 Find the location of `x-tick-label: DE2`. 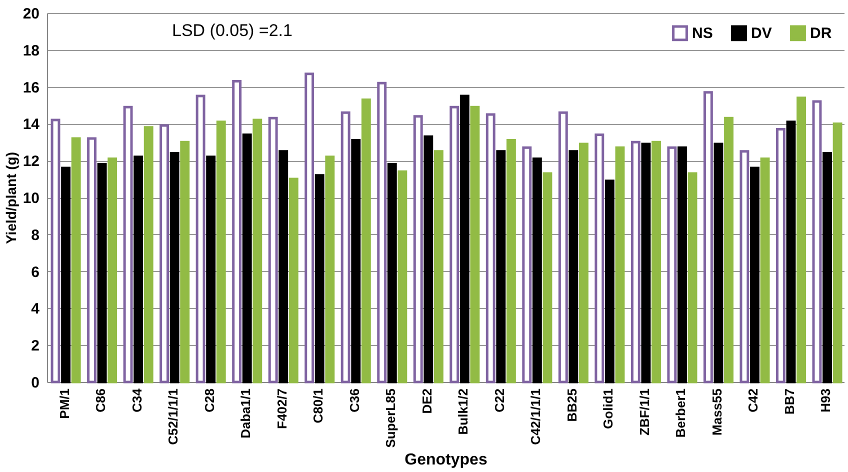

x-tick-label: DE2 is located at coordinates (426, 401).